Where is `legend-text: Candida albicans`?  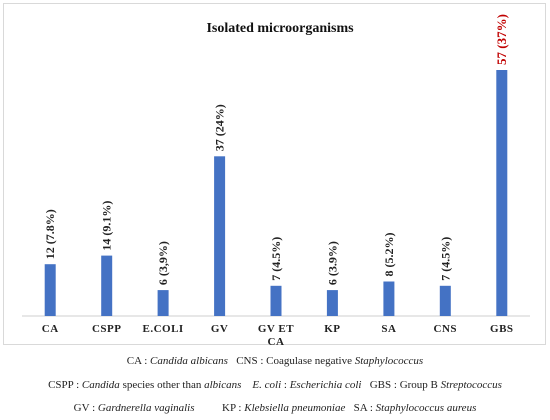 legend-text: Candida albicans is located at coordinates (189, 361).